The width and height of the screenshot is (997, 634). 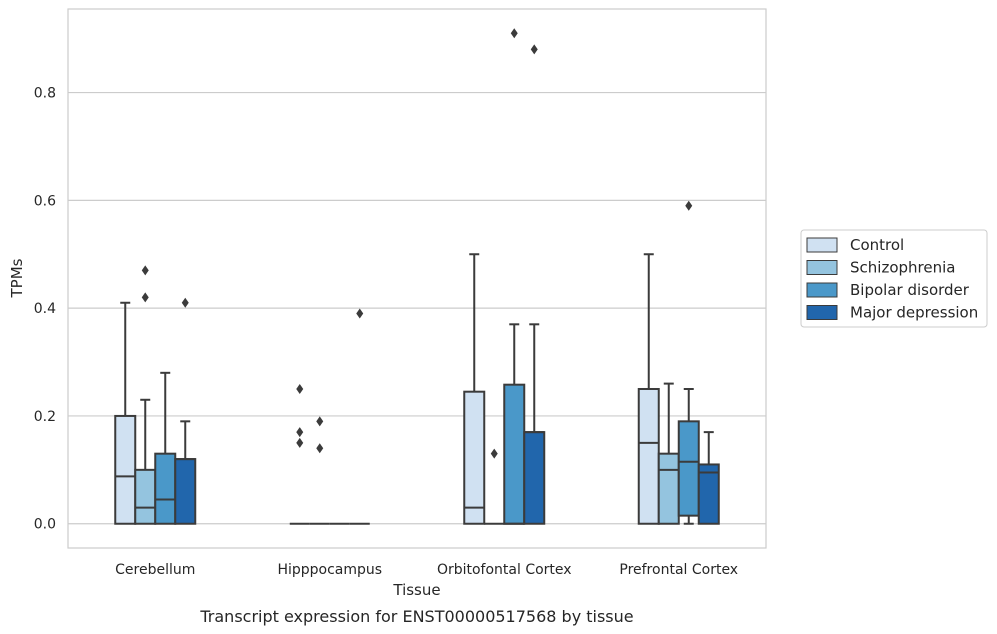 What do you see at coordinates (877, 245) in the screenshot?
I see `legend-label: Control` at bounding box center [877, 245].